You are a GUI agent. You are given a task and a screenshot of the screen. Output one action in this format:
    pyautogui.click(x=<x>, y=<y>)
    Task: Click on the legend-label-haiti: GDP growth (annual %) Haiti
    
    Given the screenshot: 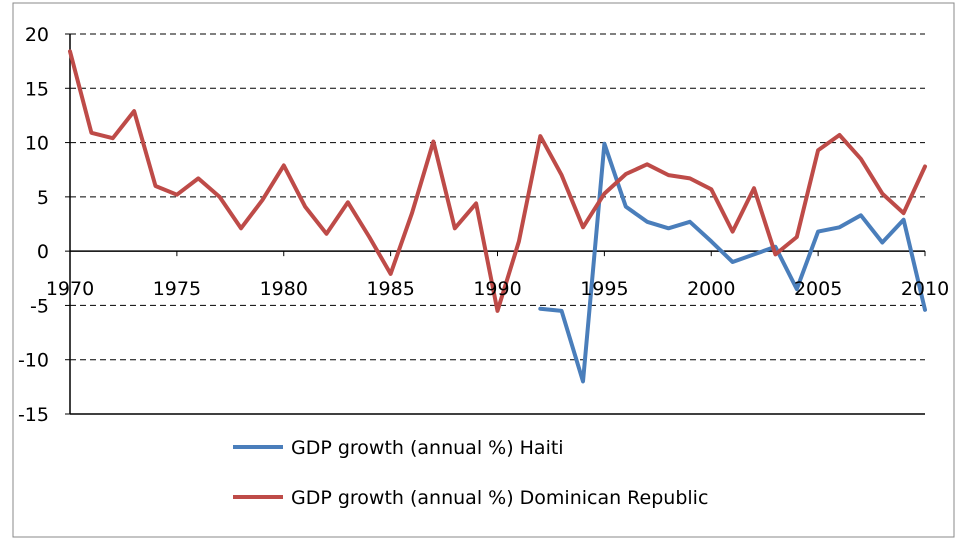 What is the action you would take?
    pyautogui.click(x=427, y=448)
    